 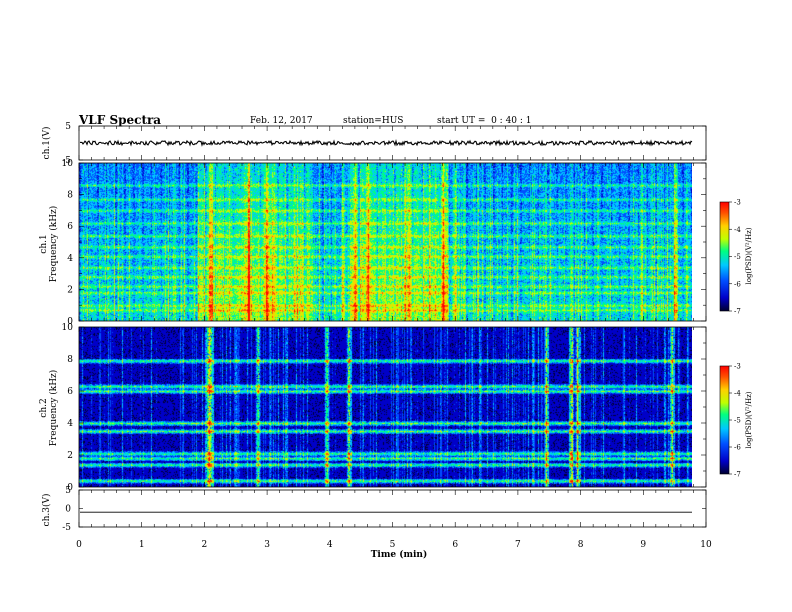 I want to click on ch1-waveform-trace, so click(x=386, y=142).